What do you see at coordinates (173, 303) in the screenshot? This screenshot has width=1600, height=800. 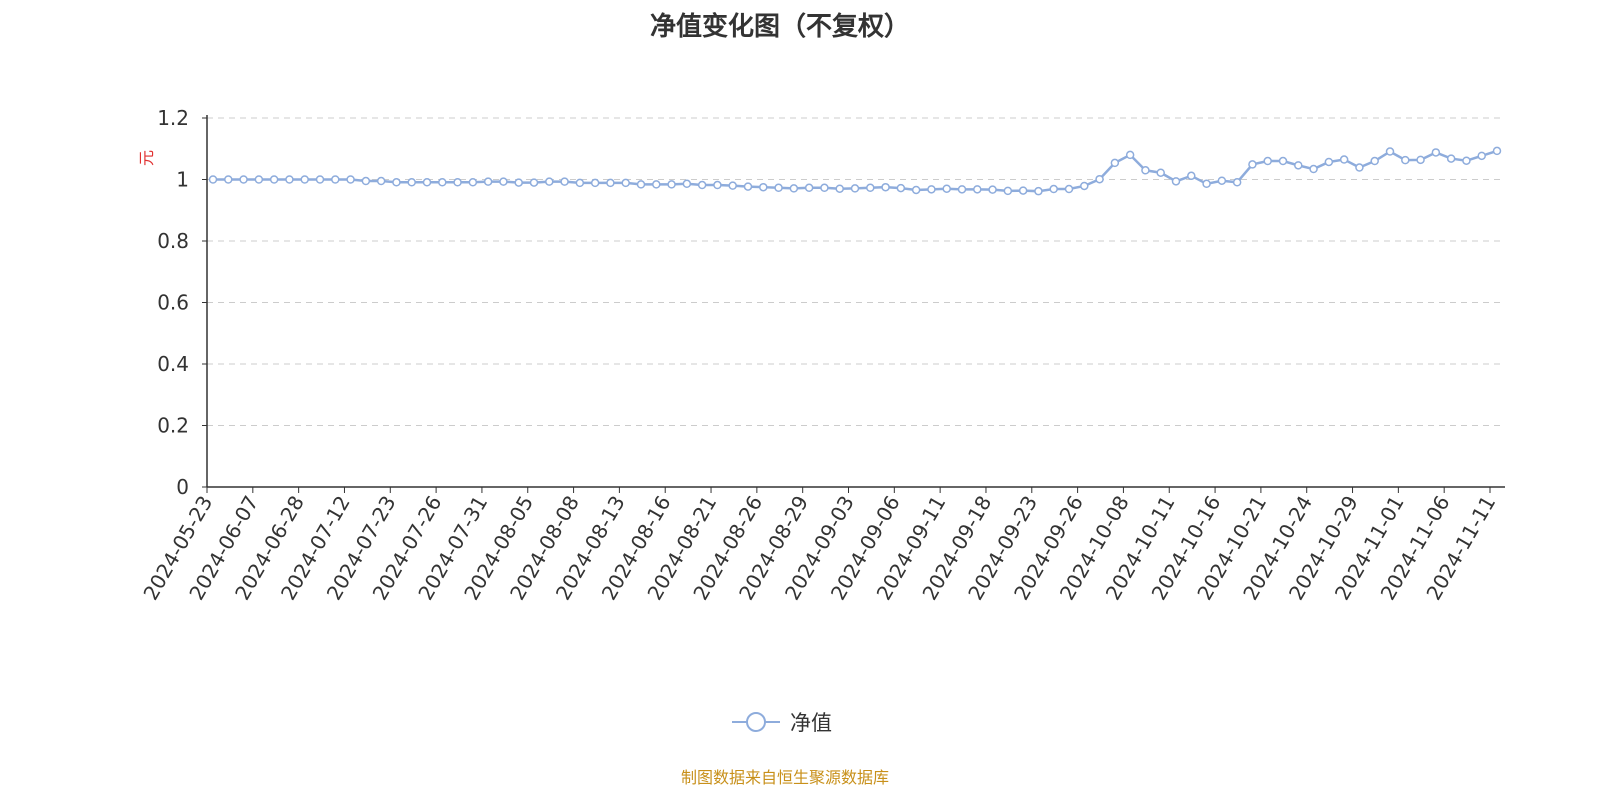 I see `y-tick-label: 0.6` at bounding box center [173, 303].